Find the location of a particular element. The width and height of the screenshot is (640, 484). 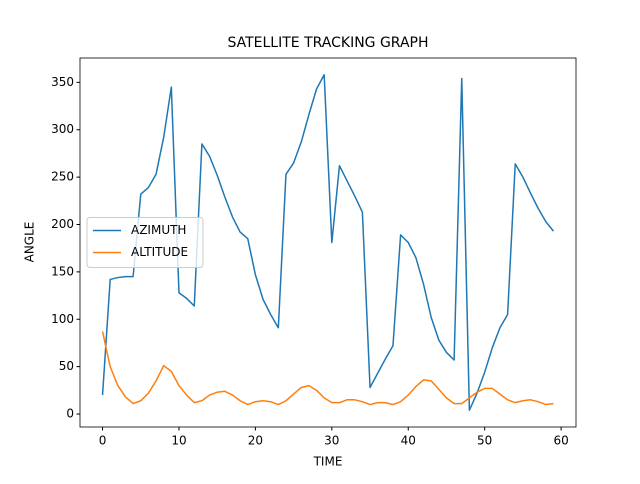

x-tick-label: 40 is located at coordinates (408, 441).